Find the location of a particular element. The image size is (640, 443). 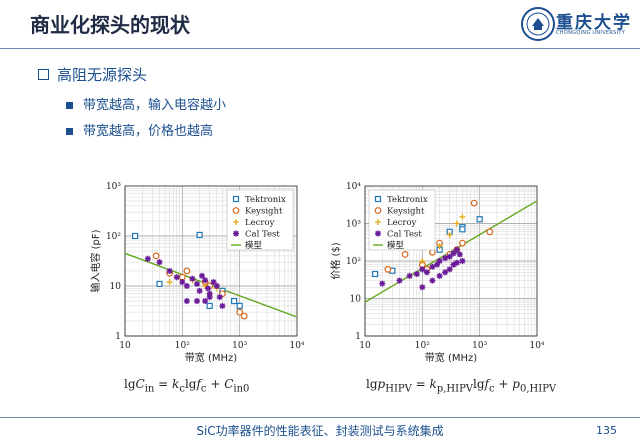

checkbox-bullet-icon is located at coordinates (43, 74).